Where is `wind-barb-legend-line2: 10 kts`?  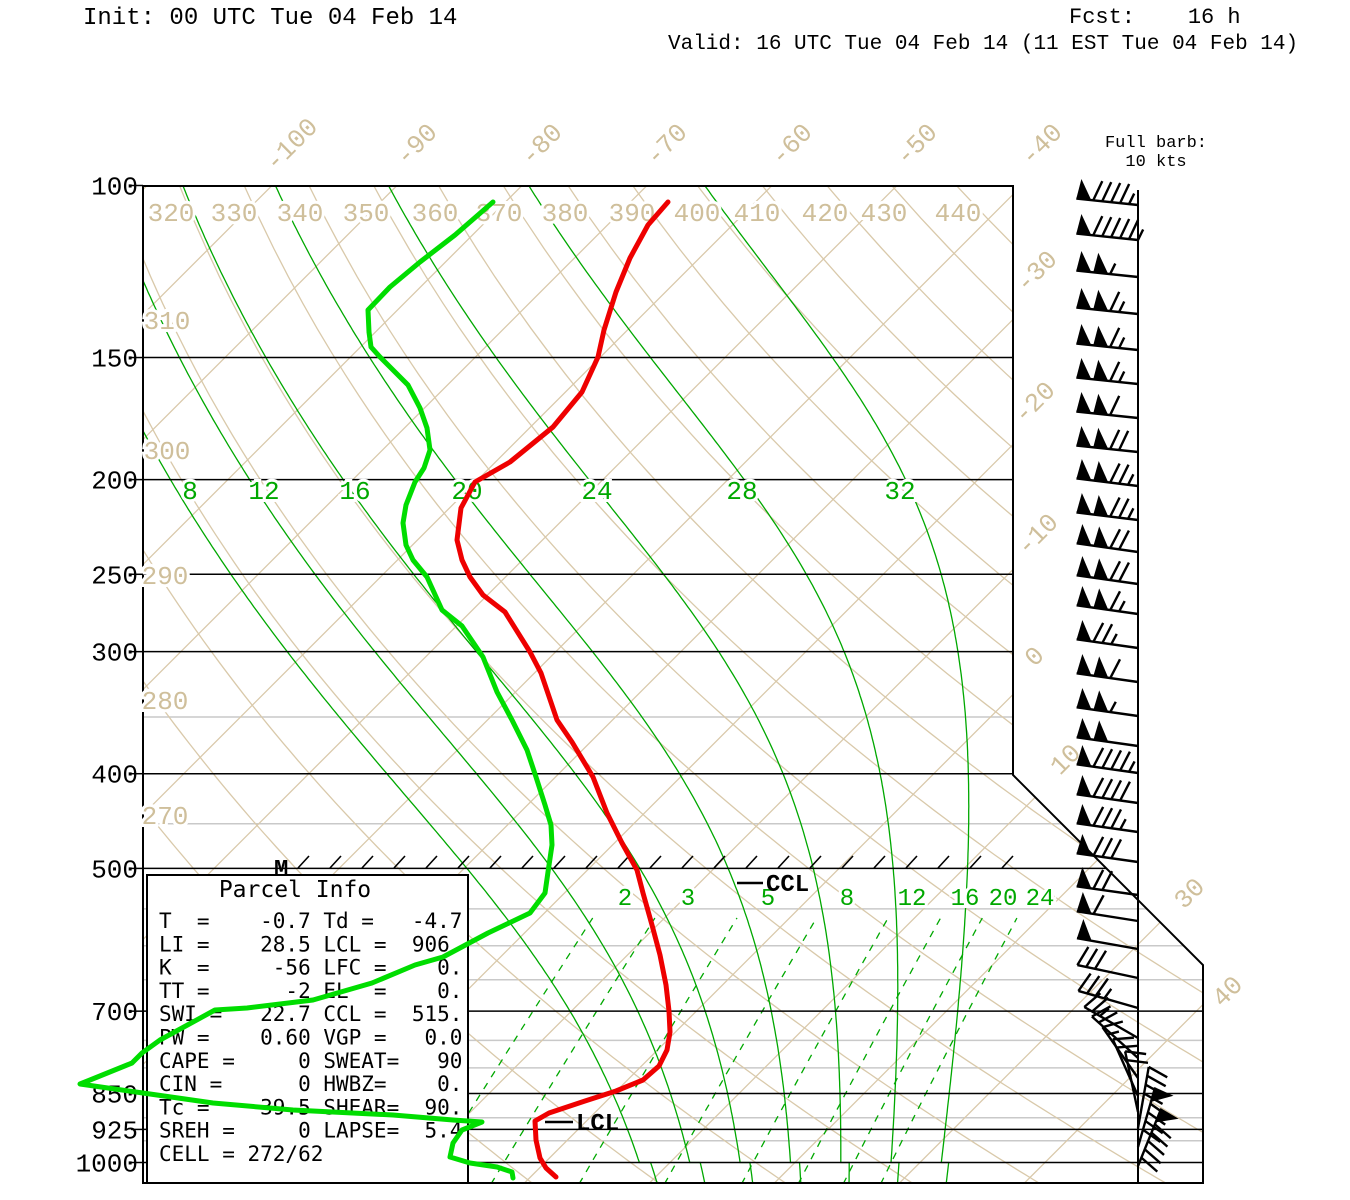
wind-barb-legend-line2: 10 kts is located at coordinates (1156, 162).